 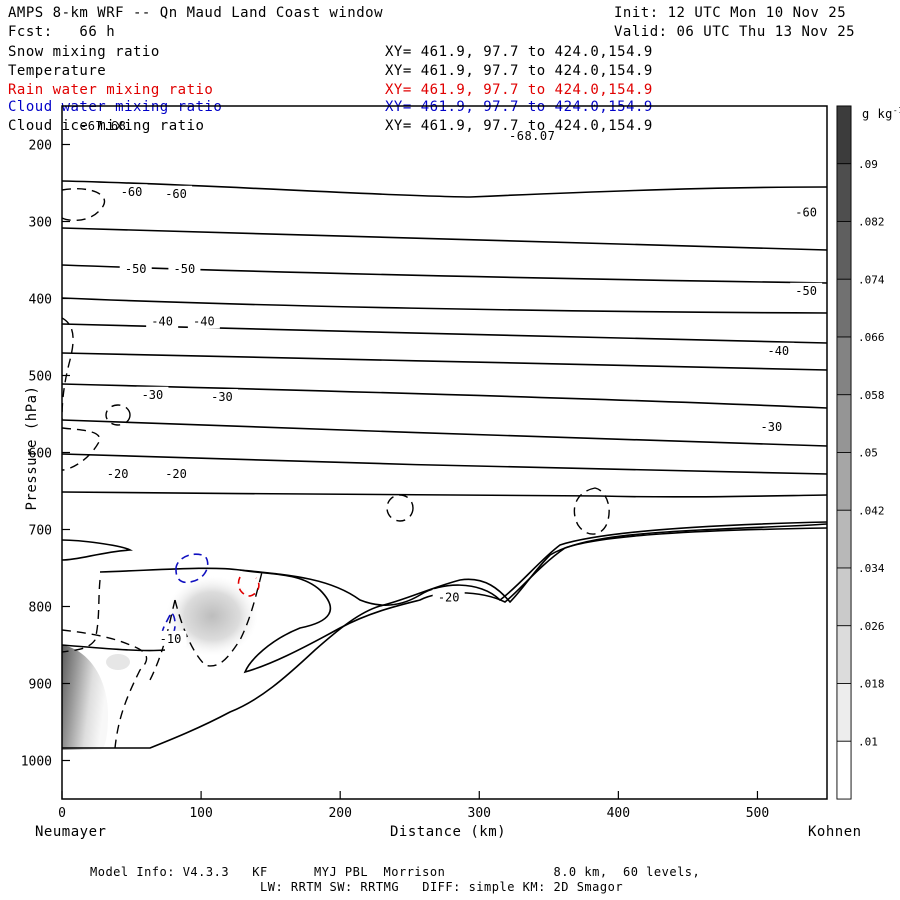 I want to click on top-left-annotation: -67.68, so click(x=103, y=126).